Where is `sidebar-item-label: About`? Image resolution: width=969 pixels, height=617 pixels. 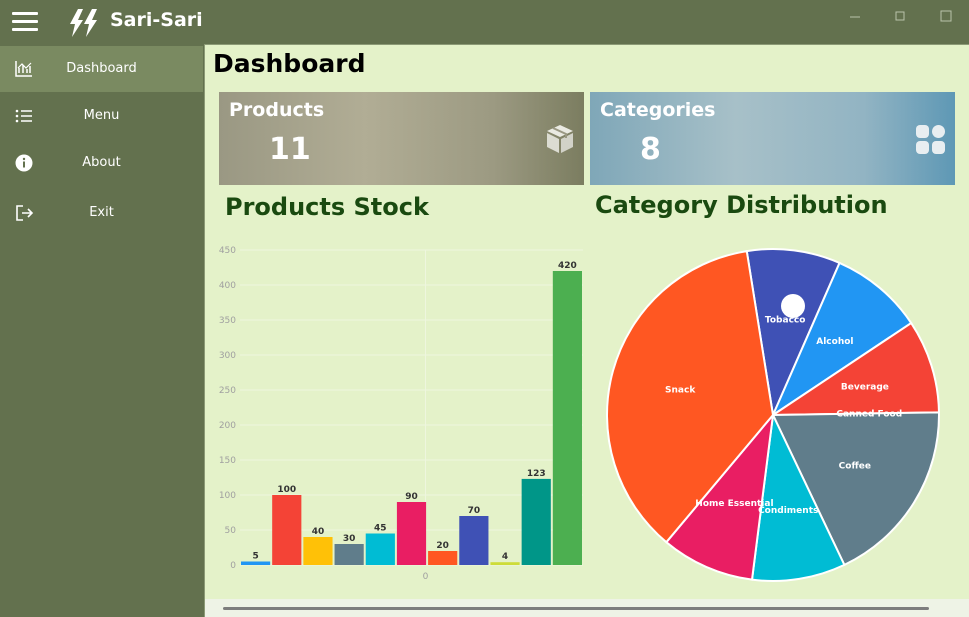
sidebar-item-label: About is located at coordinates (101, 162).